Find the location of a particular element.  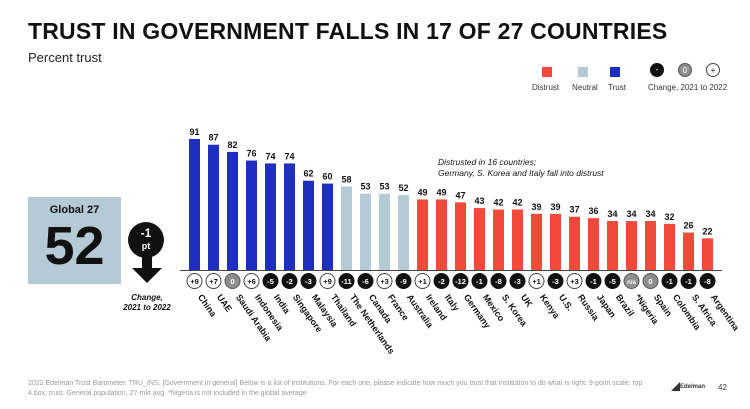

data-label: 60 is located at coordinates (327, 177).